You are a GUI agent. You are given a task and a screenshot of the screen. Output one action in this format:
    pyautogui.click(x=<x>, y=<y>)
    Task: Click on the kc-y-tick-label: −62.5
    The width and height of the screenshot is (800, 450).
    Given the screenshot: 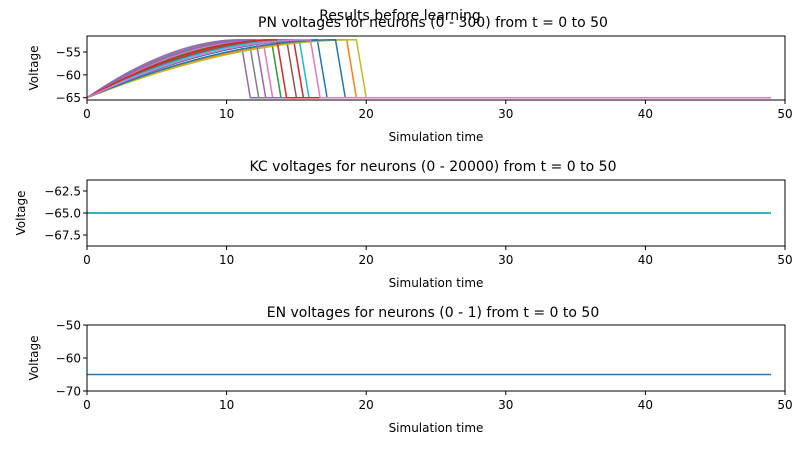 What is the action you would take?
    pyautogui.click(x=62, y=192)
    